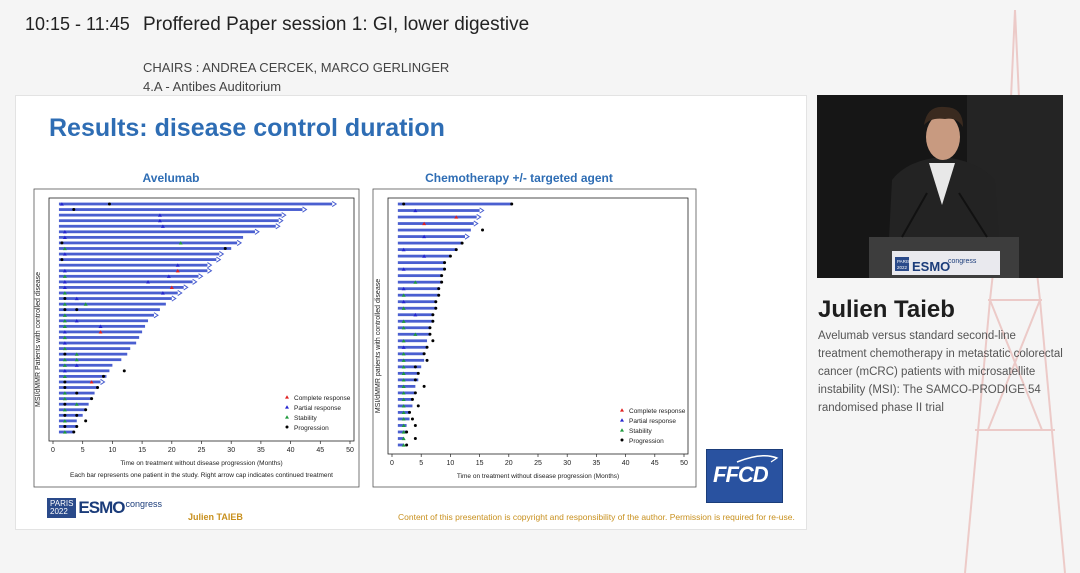 The image size is (1080, 573). Describe the element at coordinates (291, 450) in the screenshot. I see `x-tick-label: 40` at that location.